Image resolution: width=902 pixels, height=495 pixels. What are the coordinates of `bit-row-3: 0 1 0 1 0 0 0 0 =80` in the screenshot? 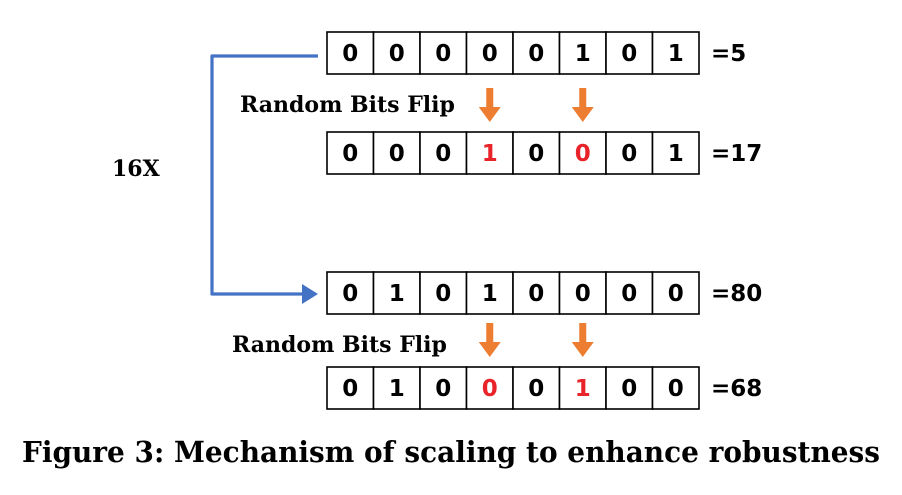 It's located at (544, 293).